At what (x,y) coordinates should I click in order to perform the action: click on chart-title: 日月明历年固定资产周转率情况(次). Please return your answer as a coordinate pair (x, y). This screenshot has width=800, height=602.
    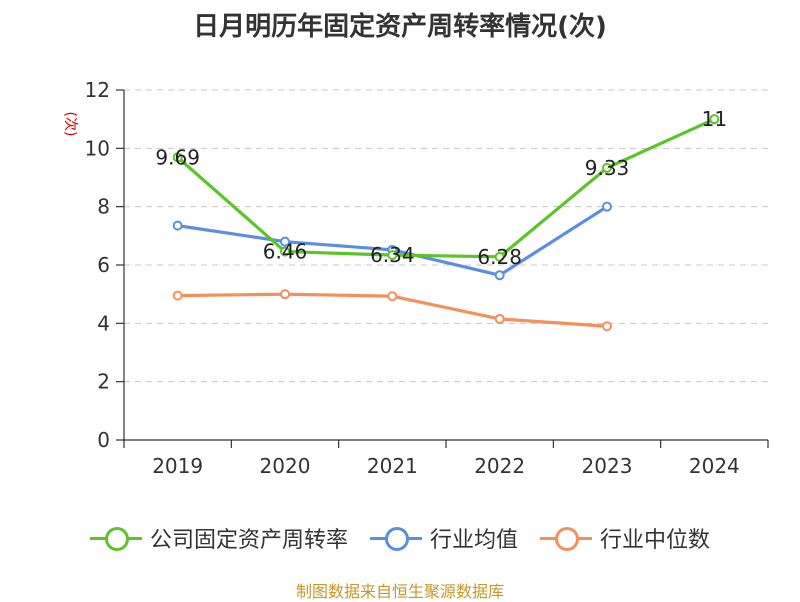
    Looking at the image, I should click on (400, 27).